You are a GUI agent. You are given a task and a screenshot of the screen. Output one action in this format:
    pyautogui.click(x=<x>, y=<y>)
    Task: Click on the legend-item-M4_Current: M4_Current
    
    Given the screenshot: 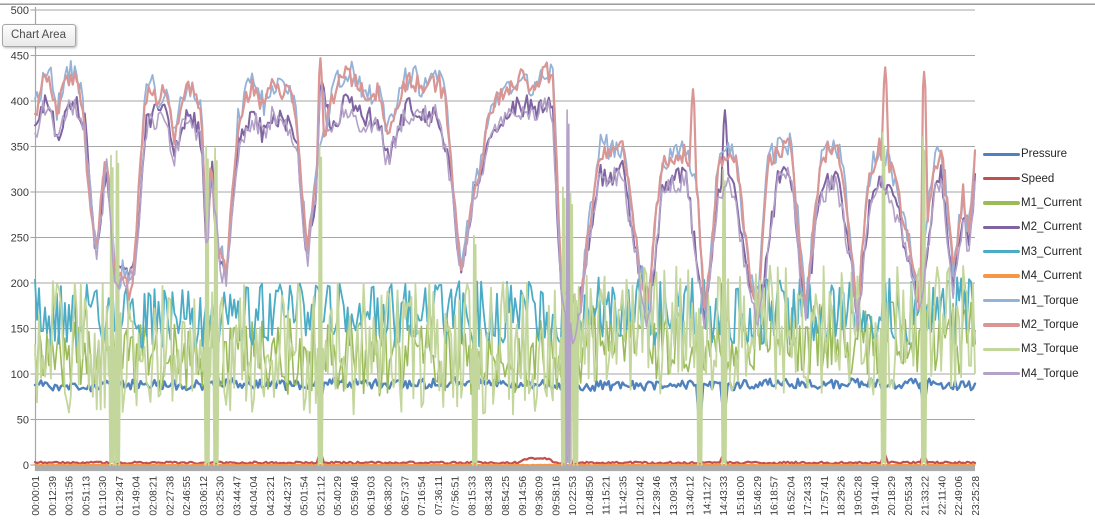 What is the action you would take?
    pyautogui.click(x=1032, y=276)
    